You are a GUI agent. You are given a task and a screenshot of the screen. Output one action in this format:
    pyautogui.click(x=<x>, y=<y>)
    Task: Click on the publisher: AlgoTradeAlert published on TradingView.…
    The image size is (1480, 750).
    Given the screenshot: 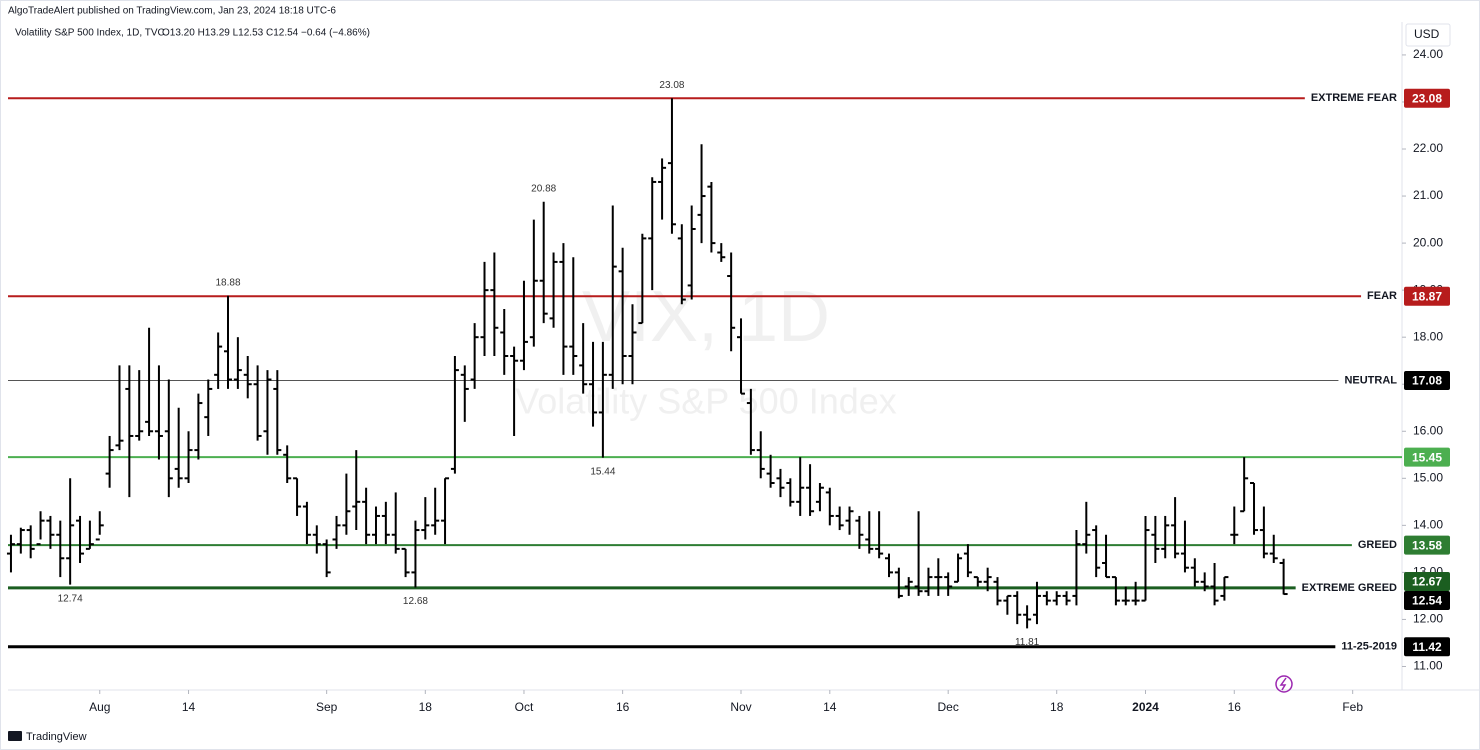 What is the action you would take?
    pyautogui.click(x=172, y=11)
    